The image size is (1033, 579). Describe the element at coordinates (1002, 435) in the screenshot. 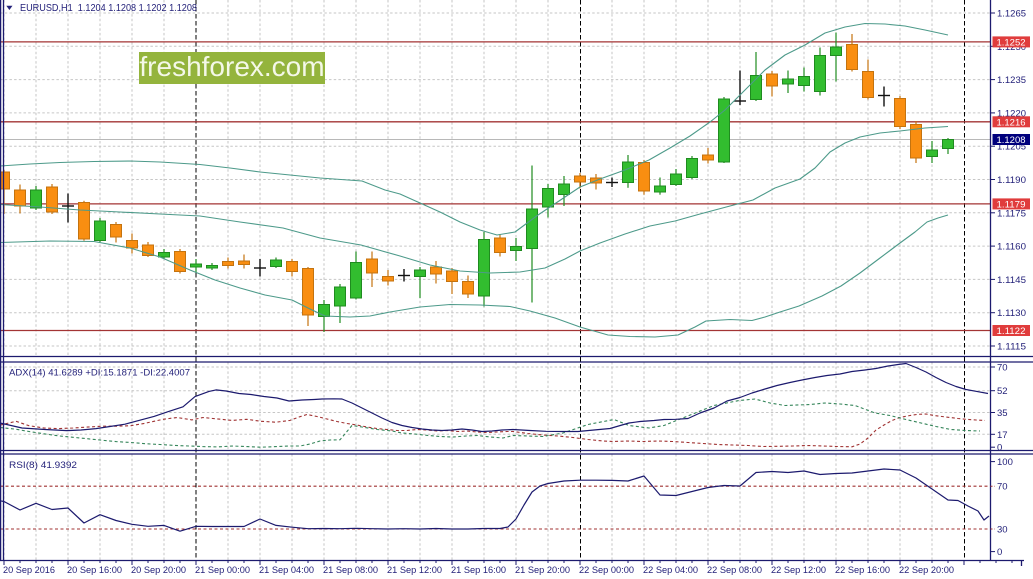

I see `svg-text: 17` at that location.